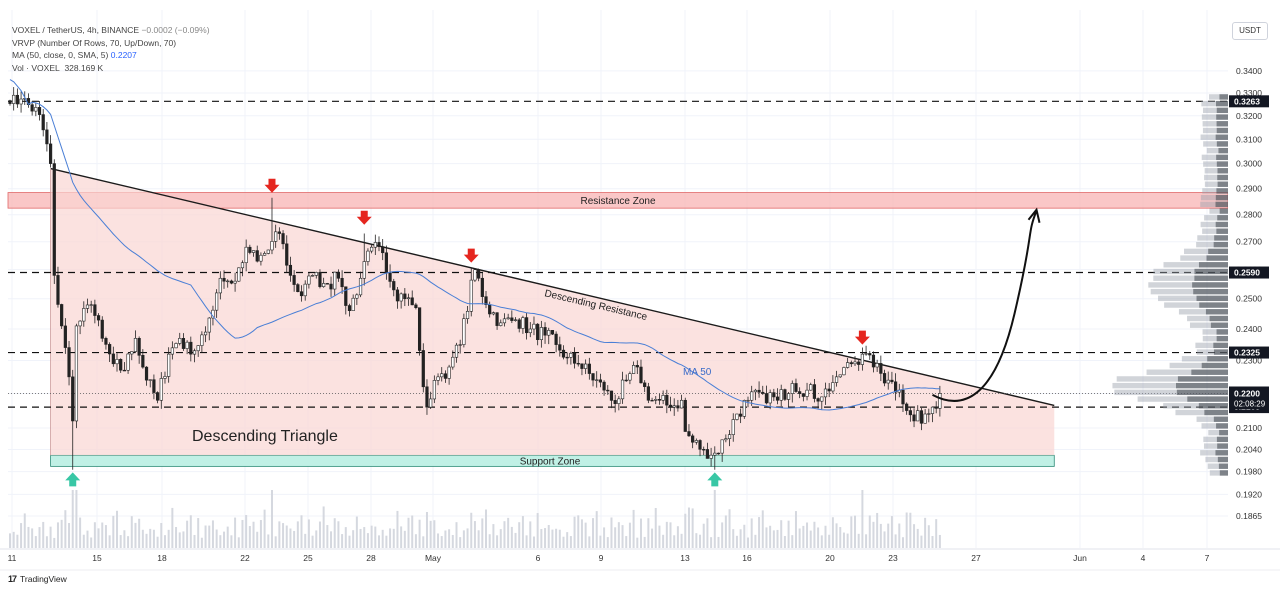 This screenshot has height=597, width=1280. What do you see at coordinates (1250, 31) in the screenshot?
I see `currency-button: USDT` at bounding box center [1250, 31].